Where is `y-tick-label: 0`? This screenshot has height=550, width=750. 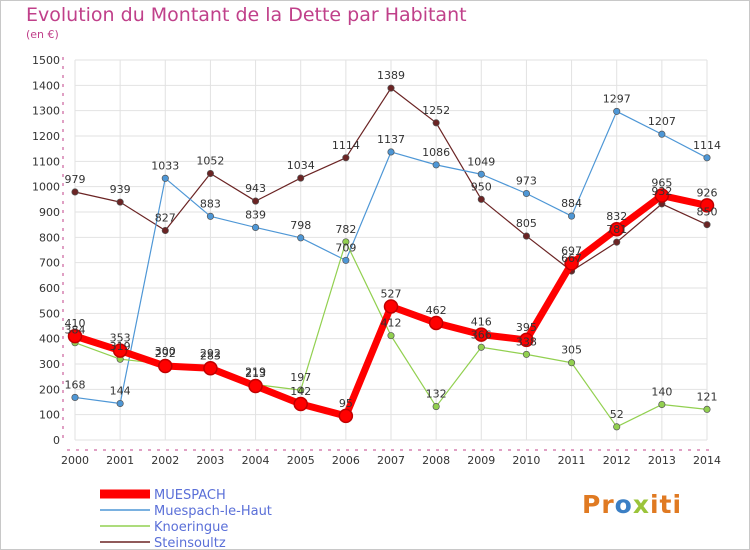 y-tick-label: 0 is located at coordinates (56, 440).